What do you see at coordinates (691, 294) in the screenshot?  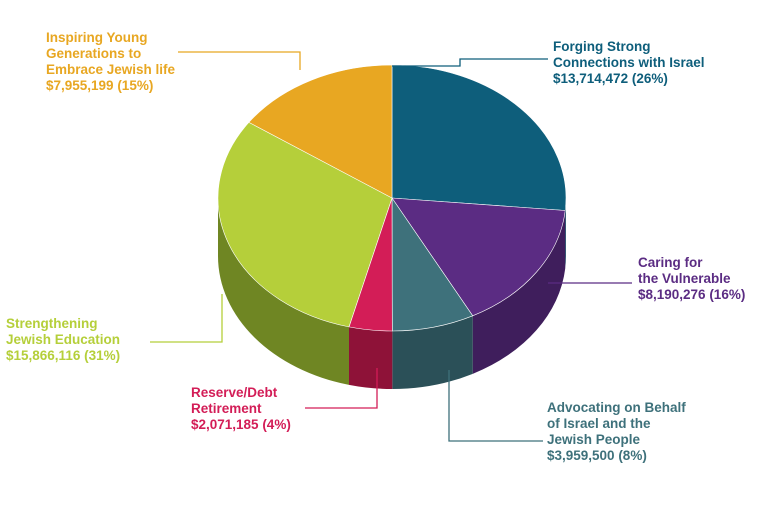 I see `slice-label-line: $8,190,276 (16%)` at bounding box center [691, 294].